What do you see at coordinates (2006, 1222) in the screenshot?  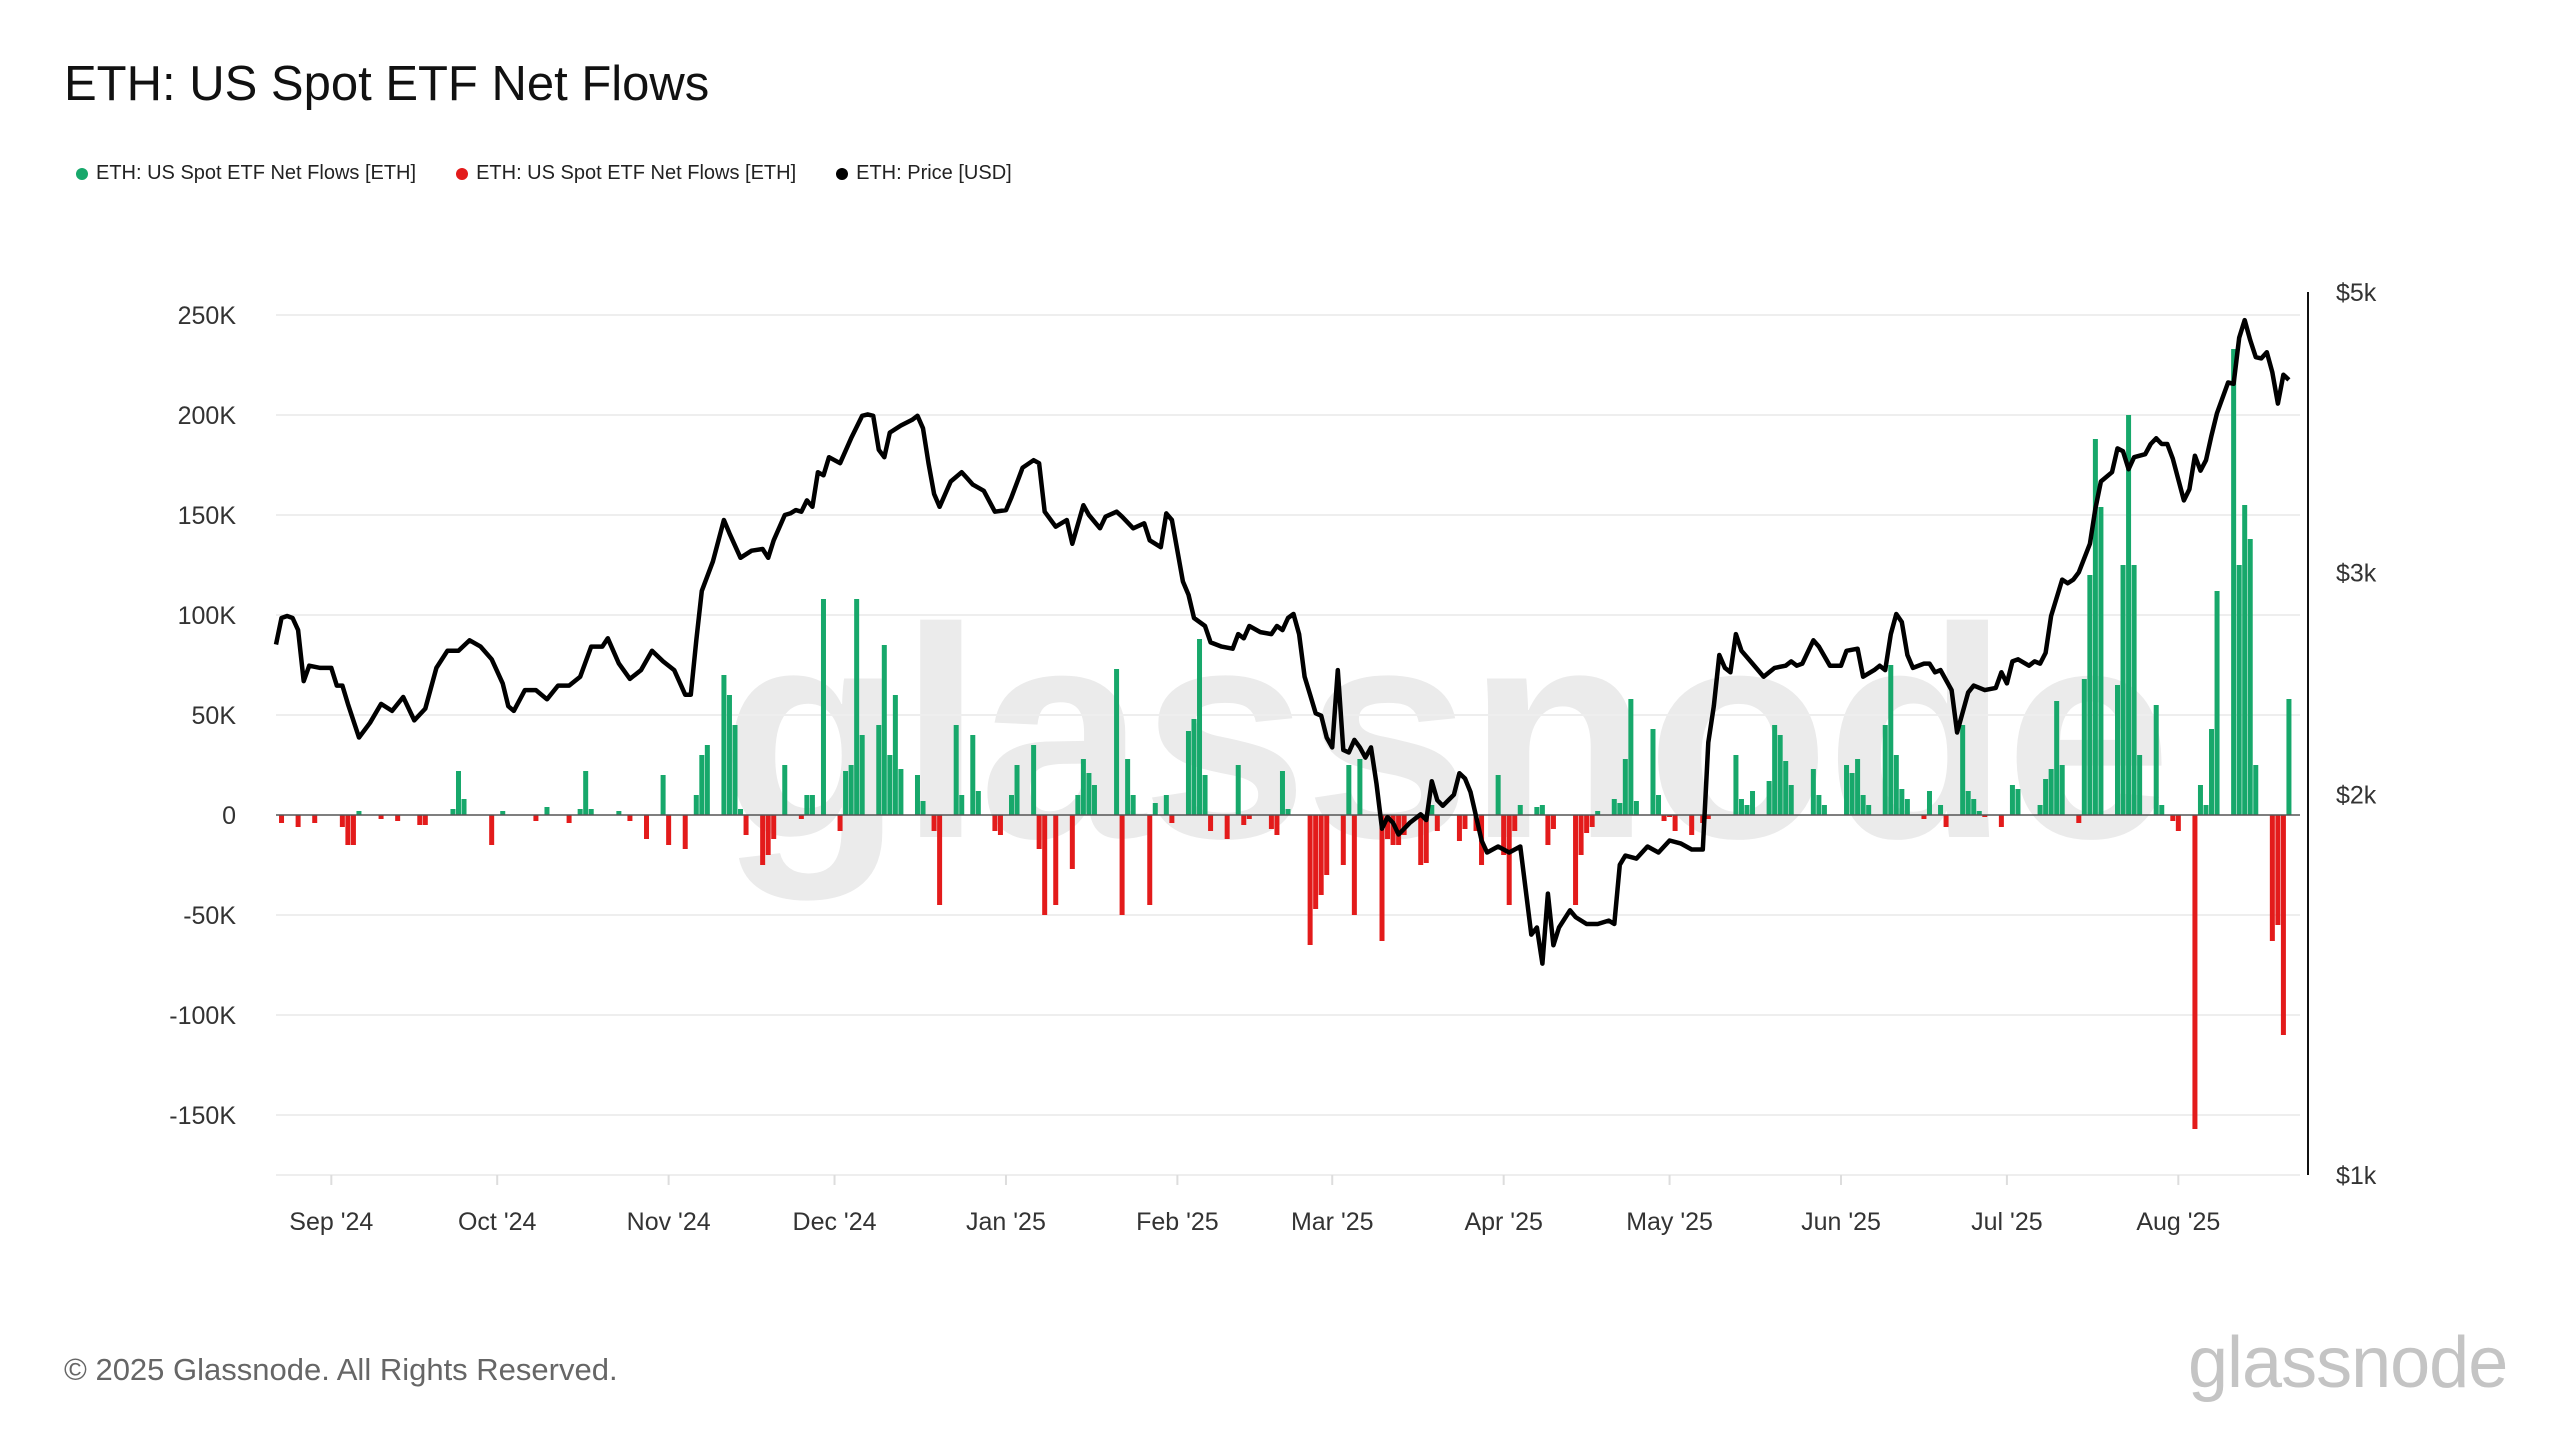 I see `x-tick-label: Jul '25` at bounding box center [2006, 1222].